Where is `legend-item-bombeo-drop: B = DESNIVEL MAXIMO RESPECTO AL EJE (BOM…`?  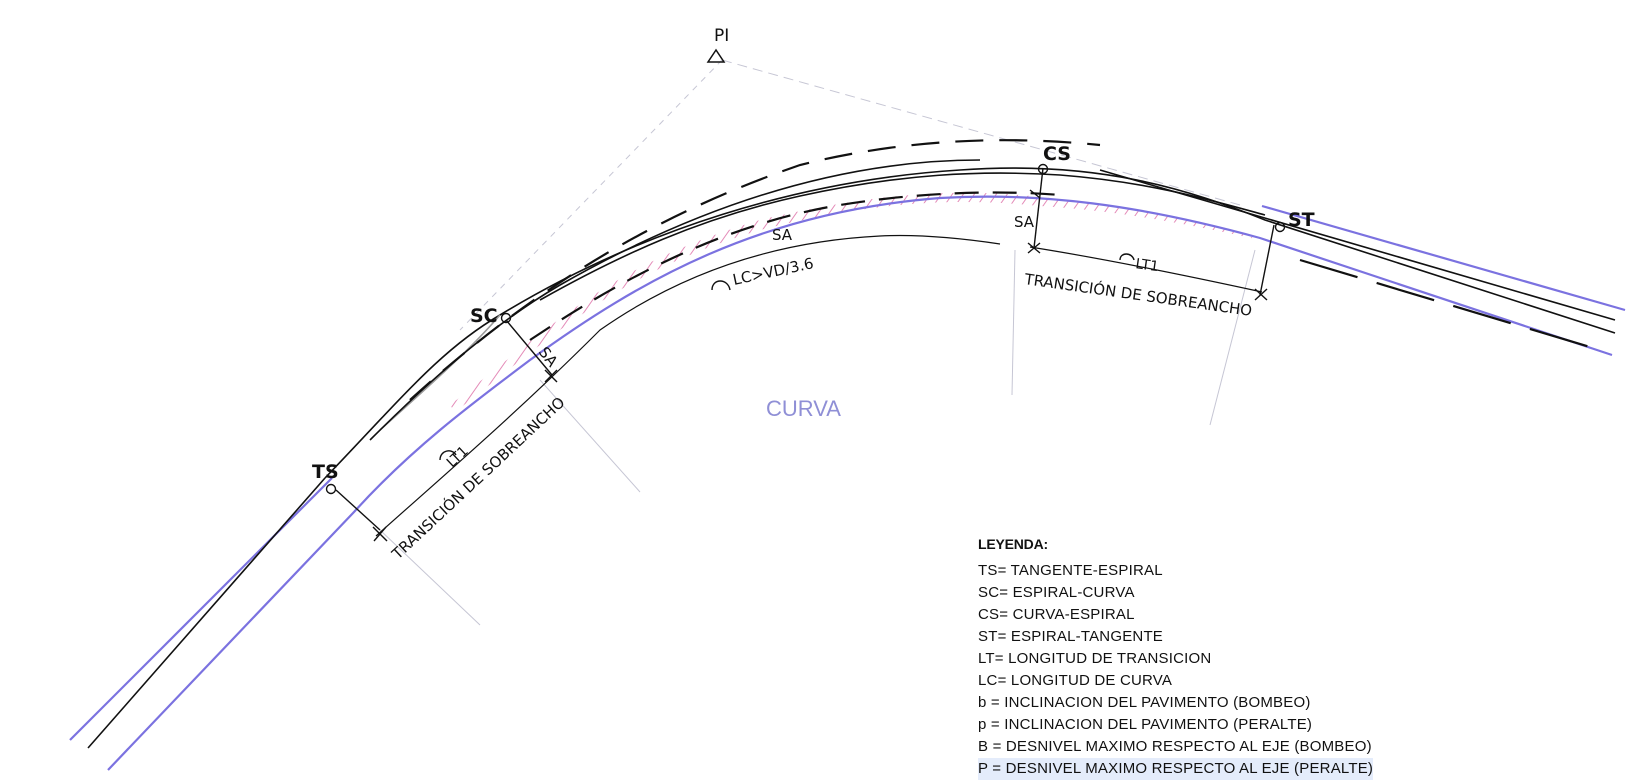
legend-item-bombeo-drop: B = DESNIVEL MAXIMO RESPECTO AL EJE (BOM… is located at coordinates (1175, 746).